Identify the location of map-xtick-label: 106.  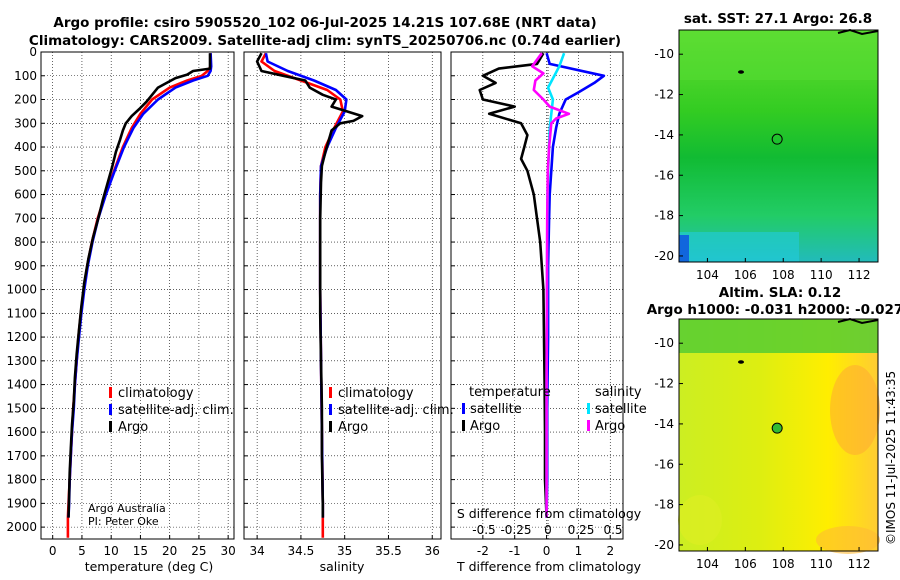
(745, 564).